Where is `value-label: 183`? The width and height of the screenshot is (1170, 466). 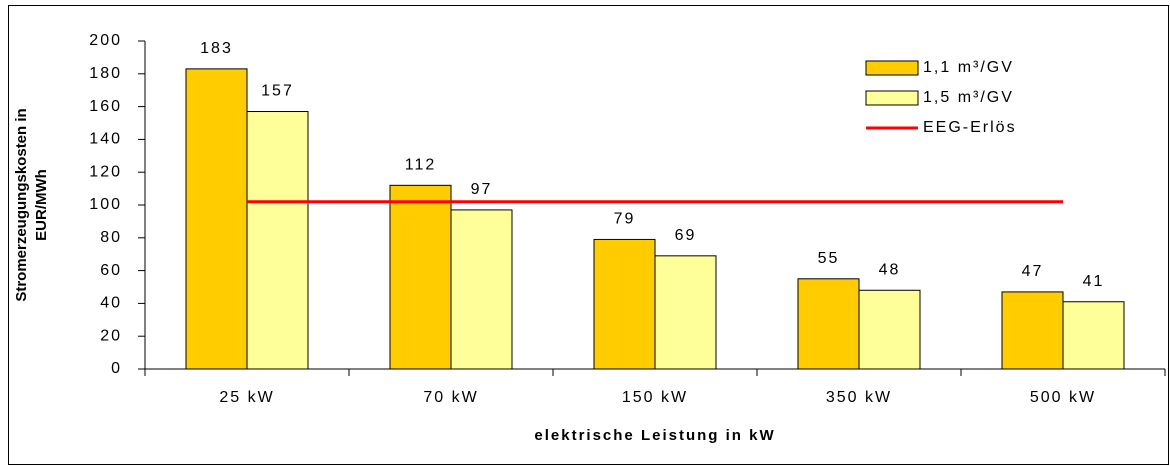
value-label: 183 is located at coordinates (216, 48).